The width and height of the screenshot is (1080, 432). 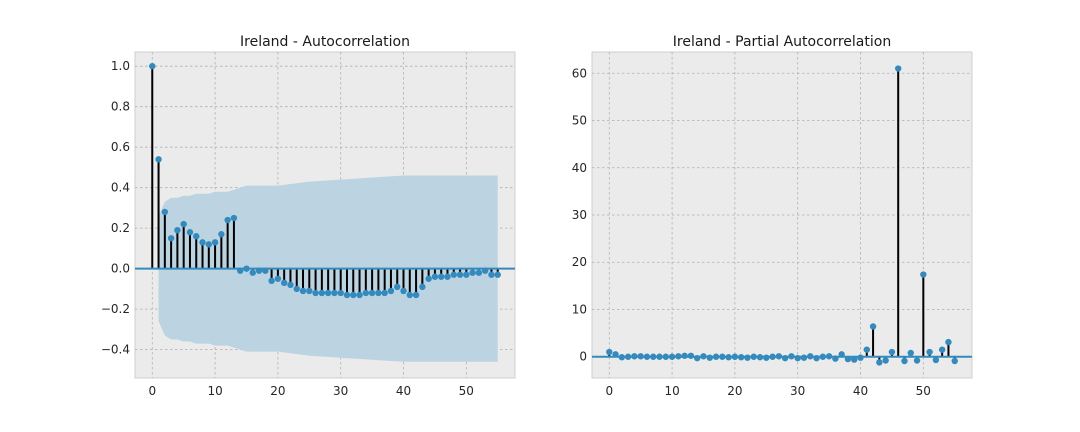 I want to click on acf-xtick-label: 0, so click(x=152, y=391).